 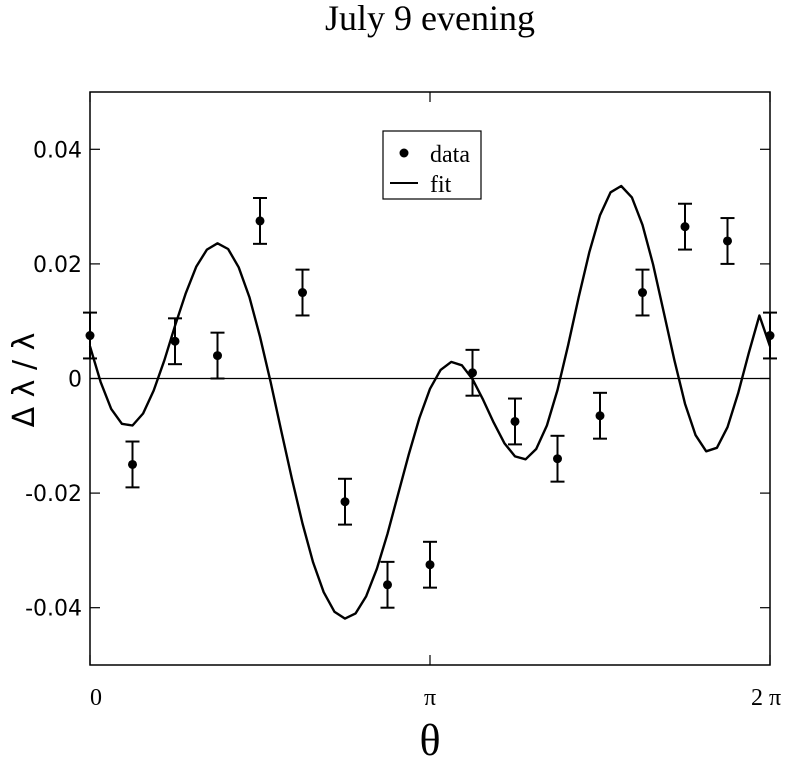 I want to click on y-tick-label: 0.02, so click(x=57, y=265).